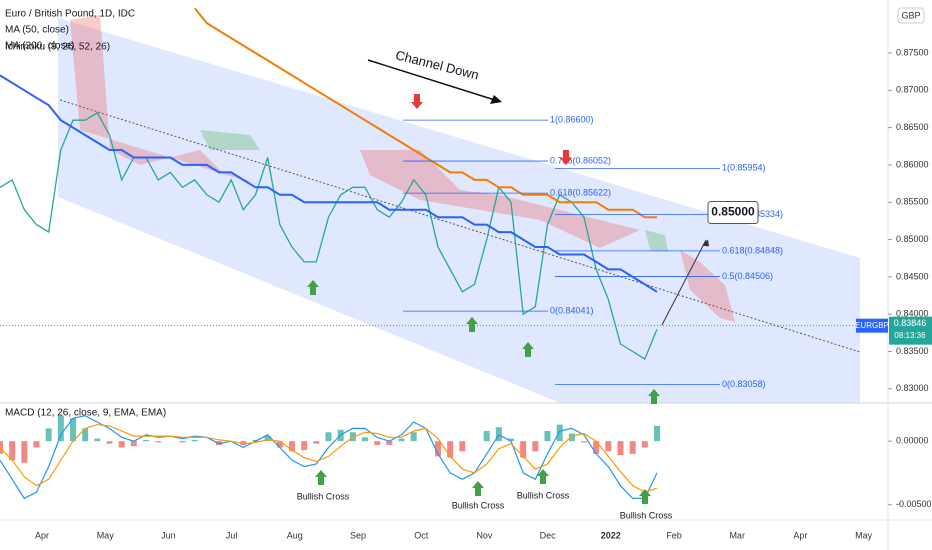 Image resolution: width=932 pixels, height=550 pixels. What do you see at coordinates (912, 164) in the screenshot?
I see `y-tick-label: 0.86000` at bounding box center [912, 164].